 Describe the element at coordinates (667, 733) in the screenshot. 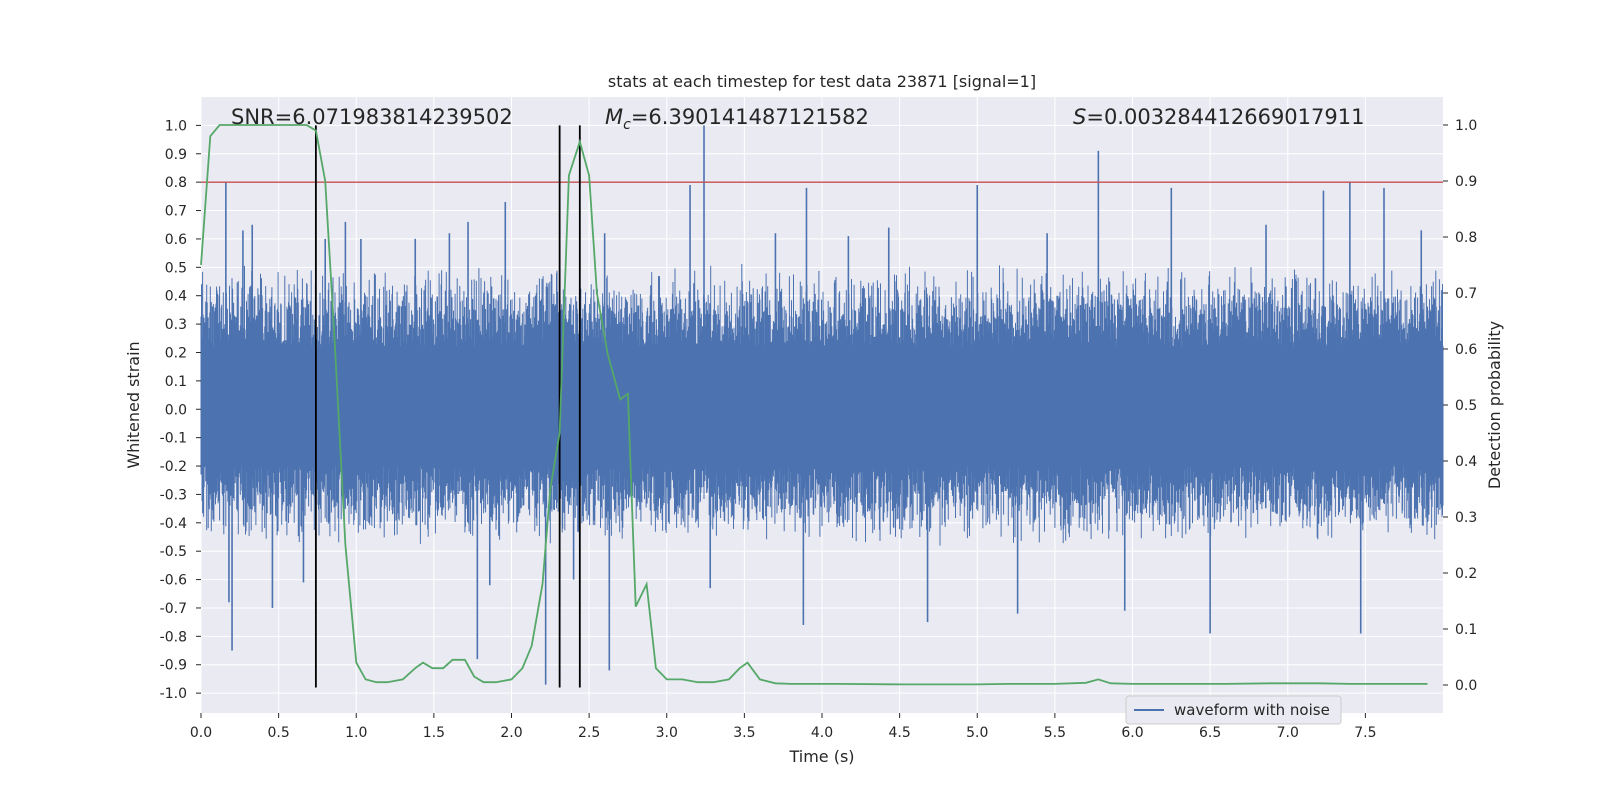

I see `x-tick-label-6: 3.0` at that location.